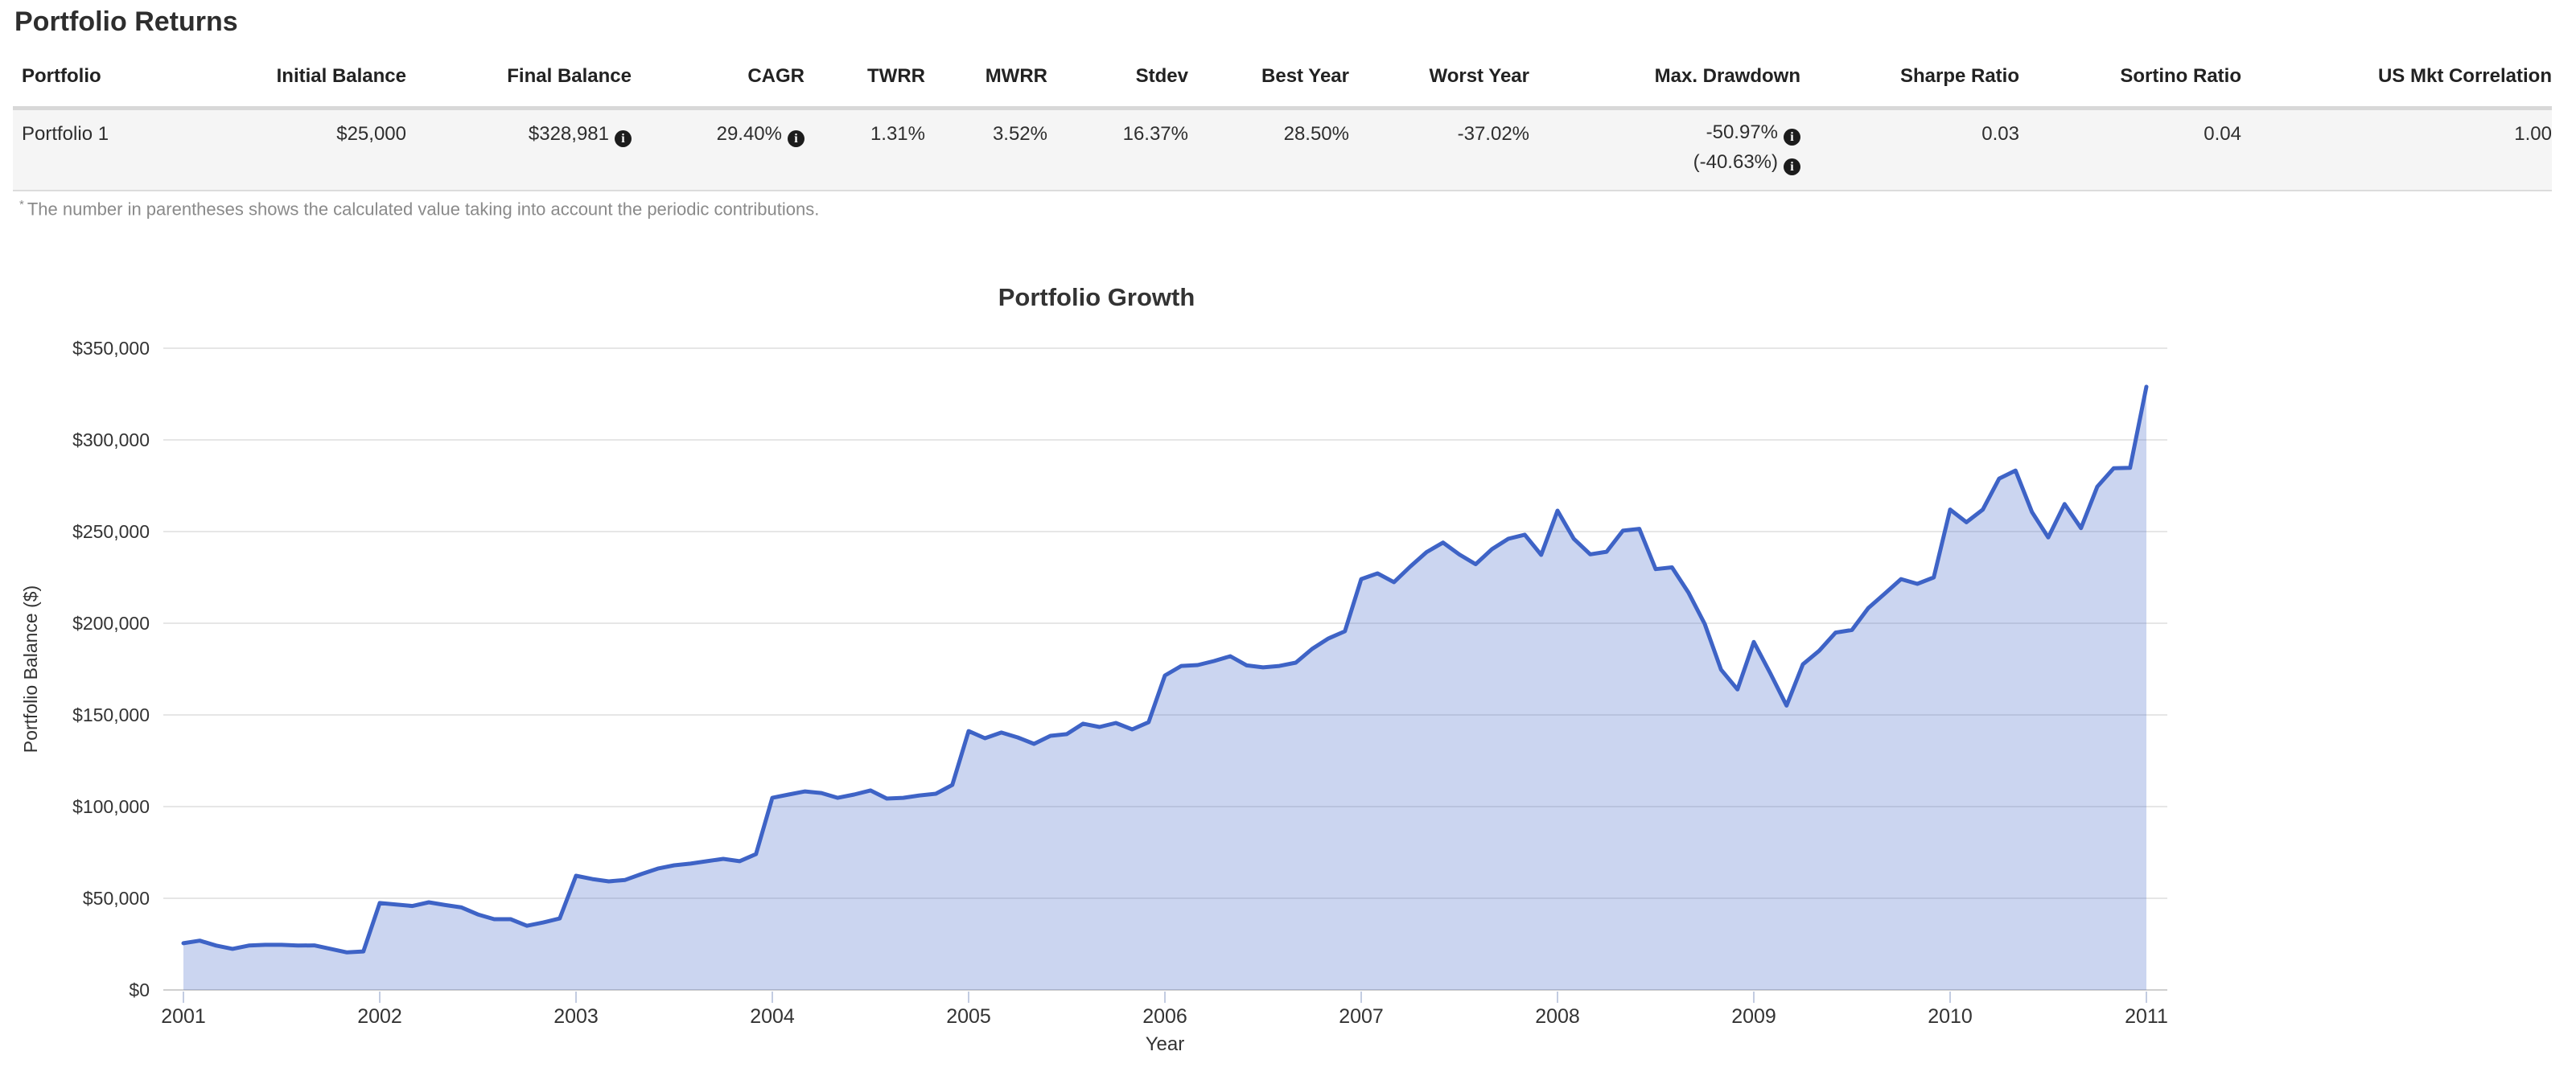 The height and width of the screenshot is (1076, 2576). What do you see at coordinates (21, 205) in the screenshot?
I see `footnote-marker: *` at bounding box center [21, 205].